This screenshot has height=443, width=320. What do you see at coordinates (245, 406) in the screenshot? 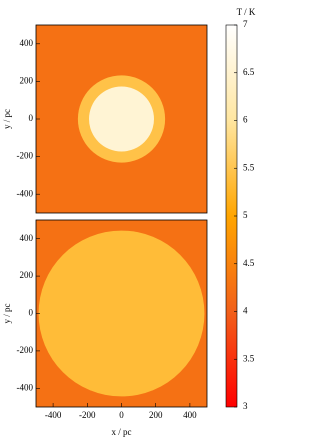
I see `colorbar-tick-label: 3` at bounding box center [245, 406].